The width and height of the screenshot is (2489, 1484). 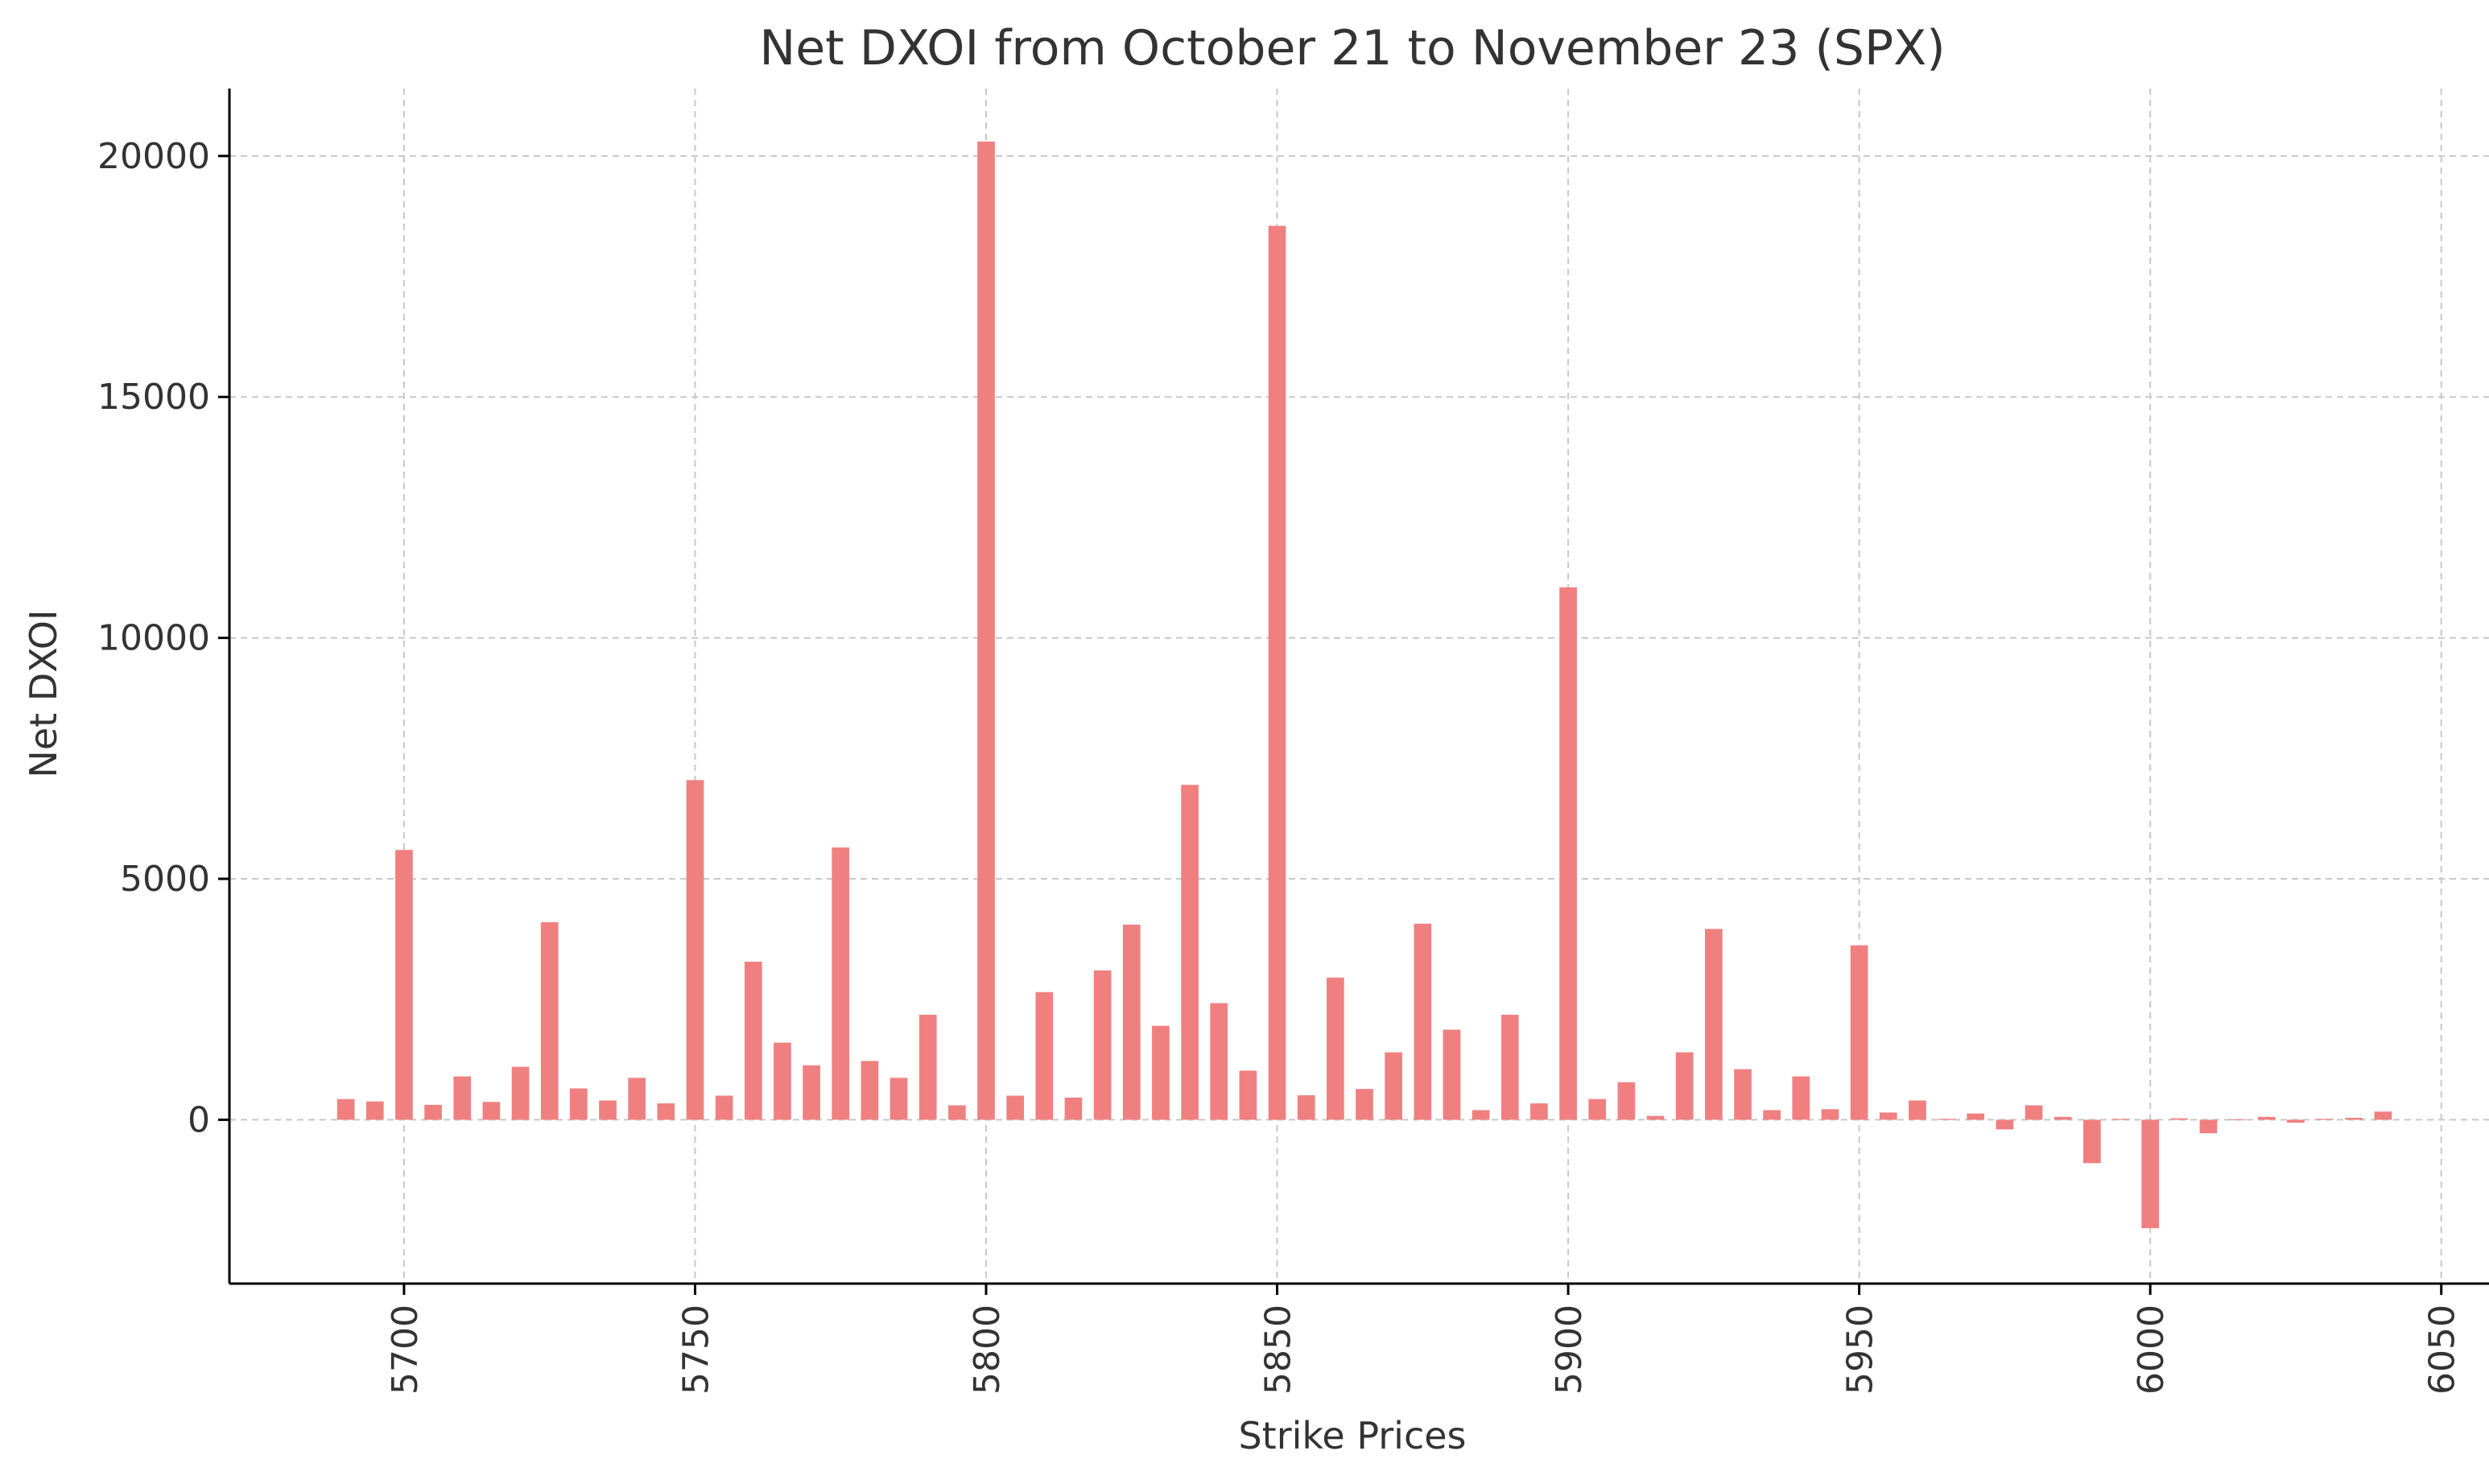 What do you see at coordinates (405, 1350) in the screenshot?
I see `x-tick-label: 5700` at bounding box center [405, 1350].